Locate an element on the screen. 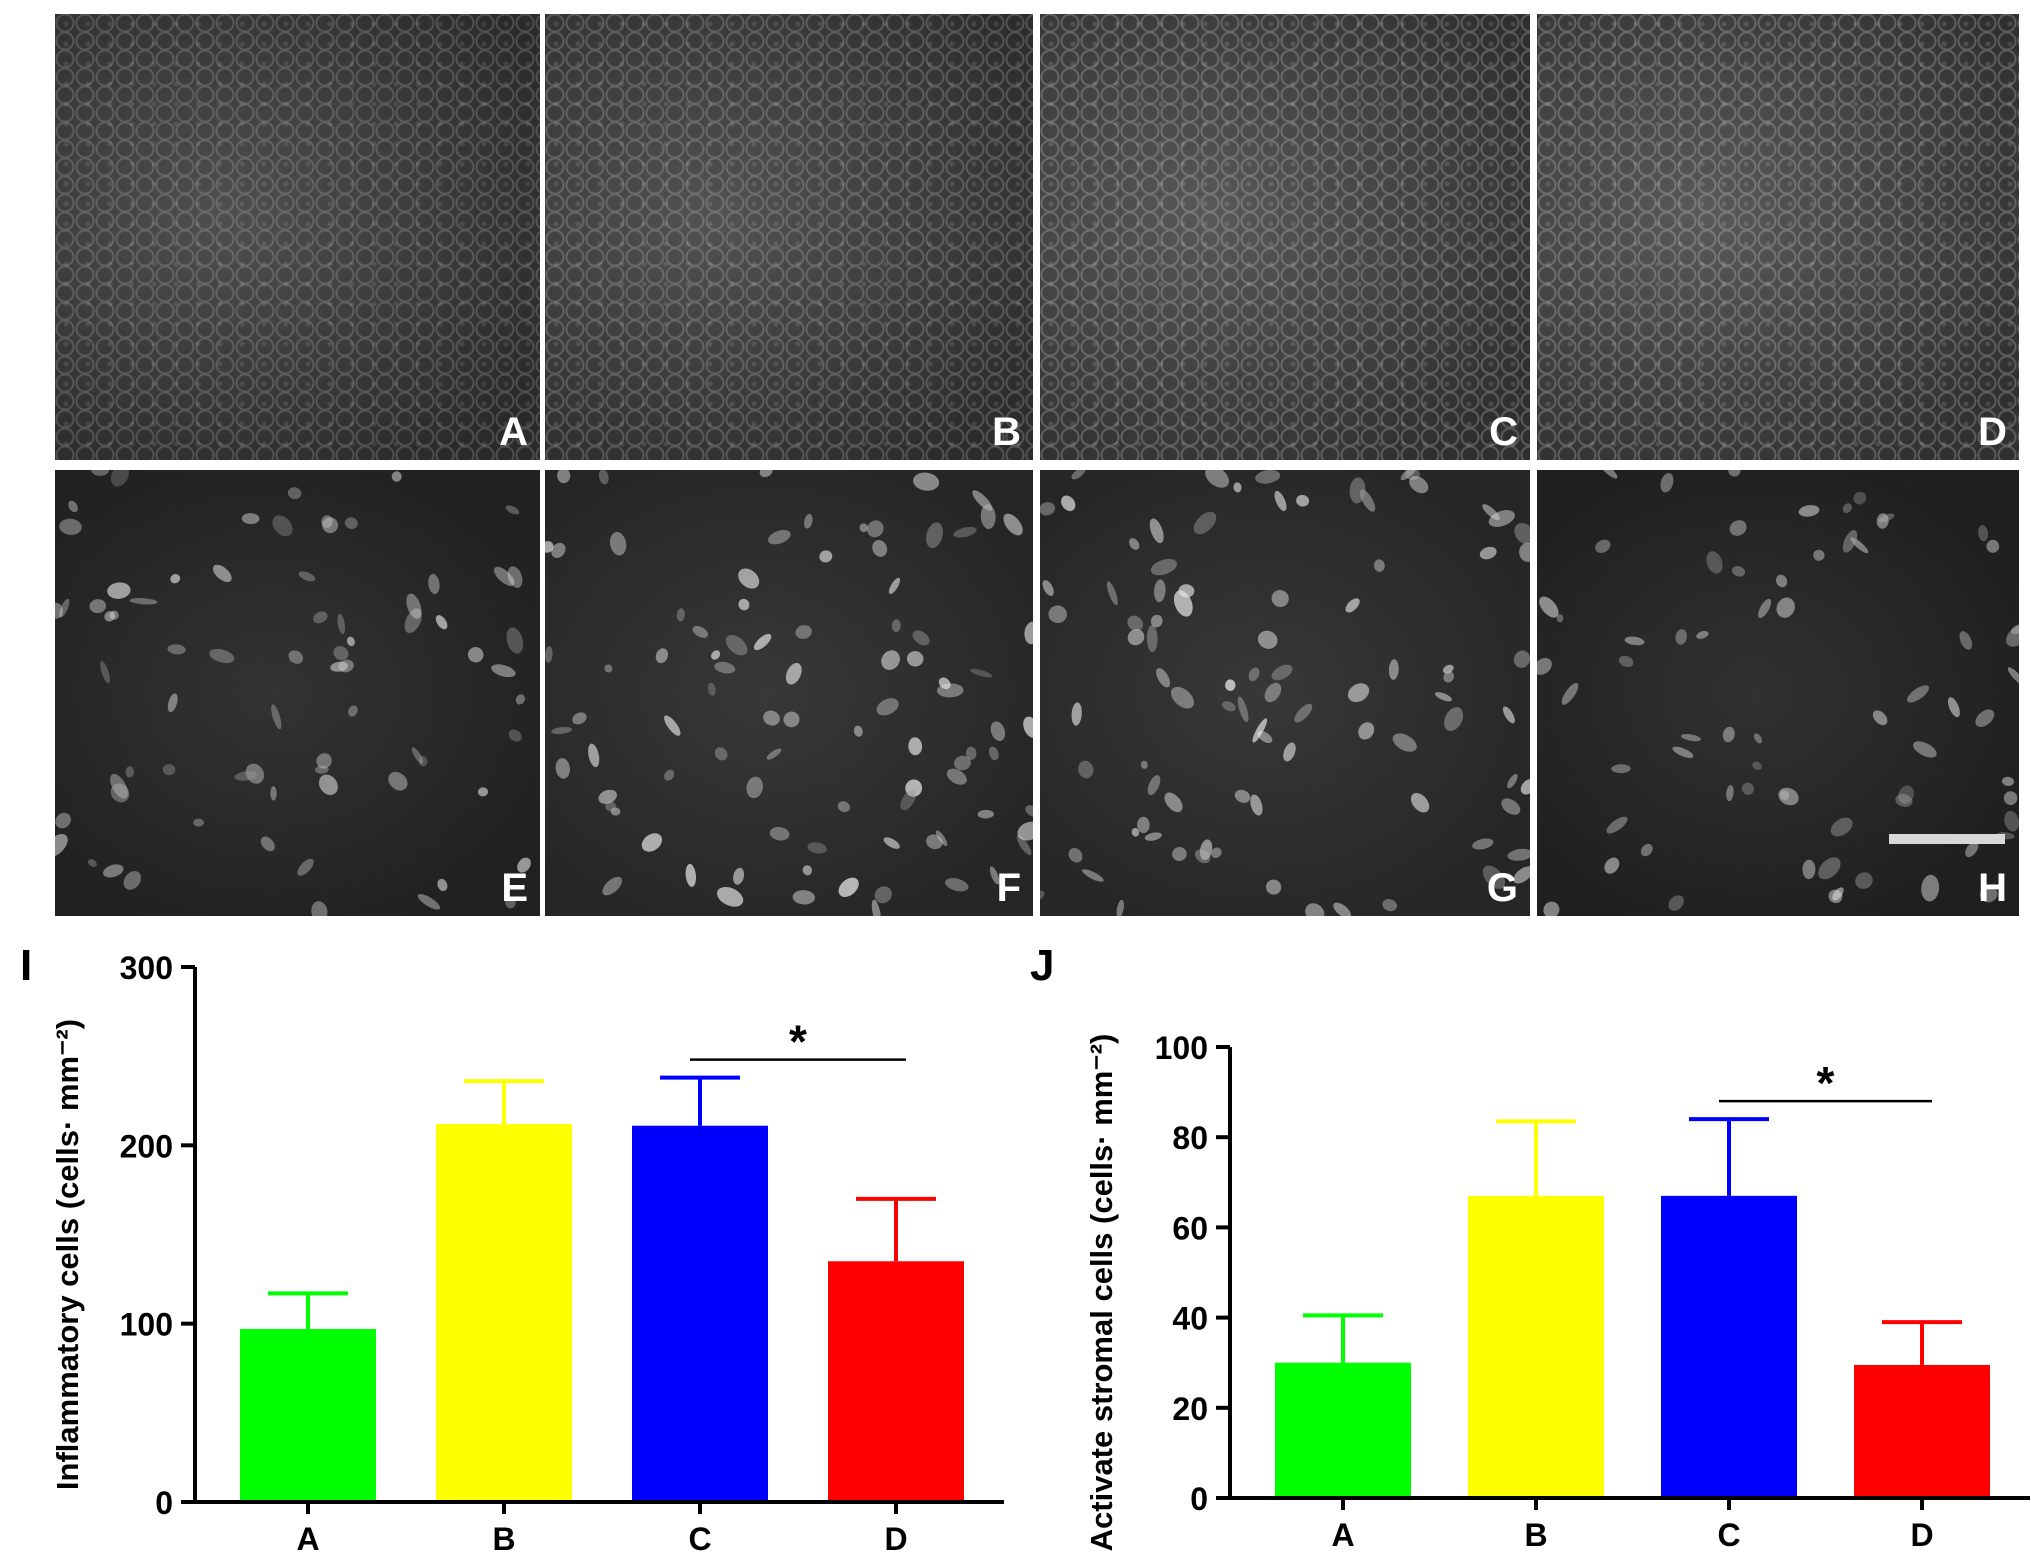 Image resolution: width=2031 pixels, height=1560 pixels. micrograph-panel-e: E is located at coordinates (297, 693).